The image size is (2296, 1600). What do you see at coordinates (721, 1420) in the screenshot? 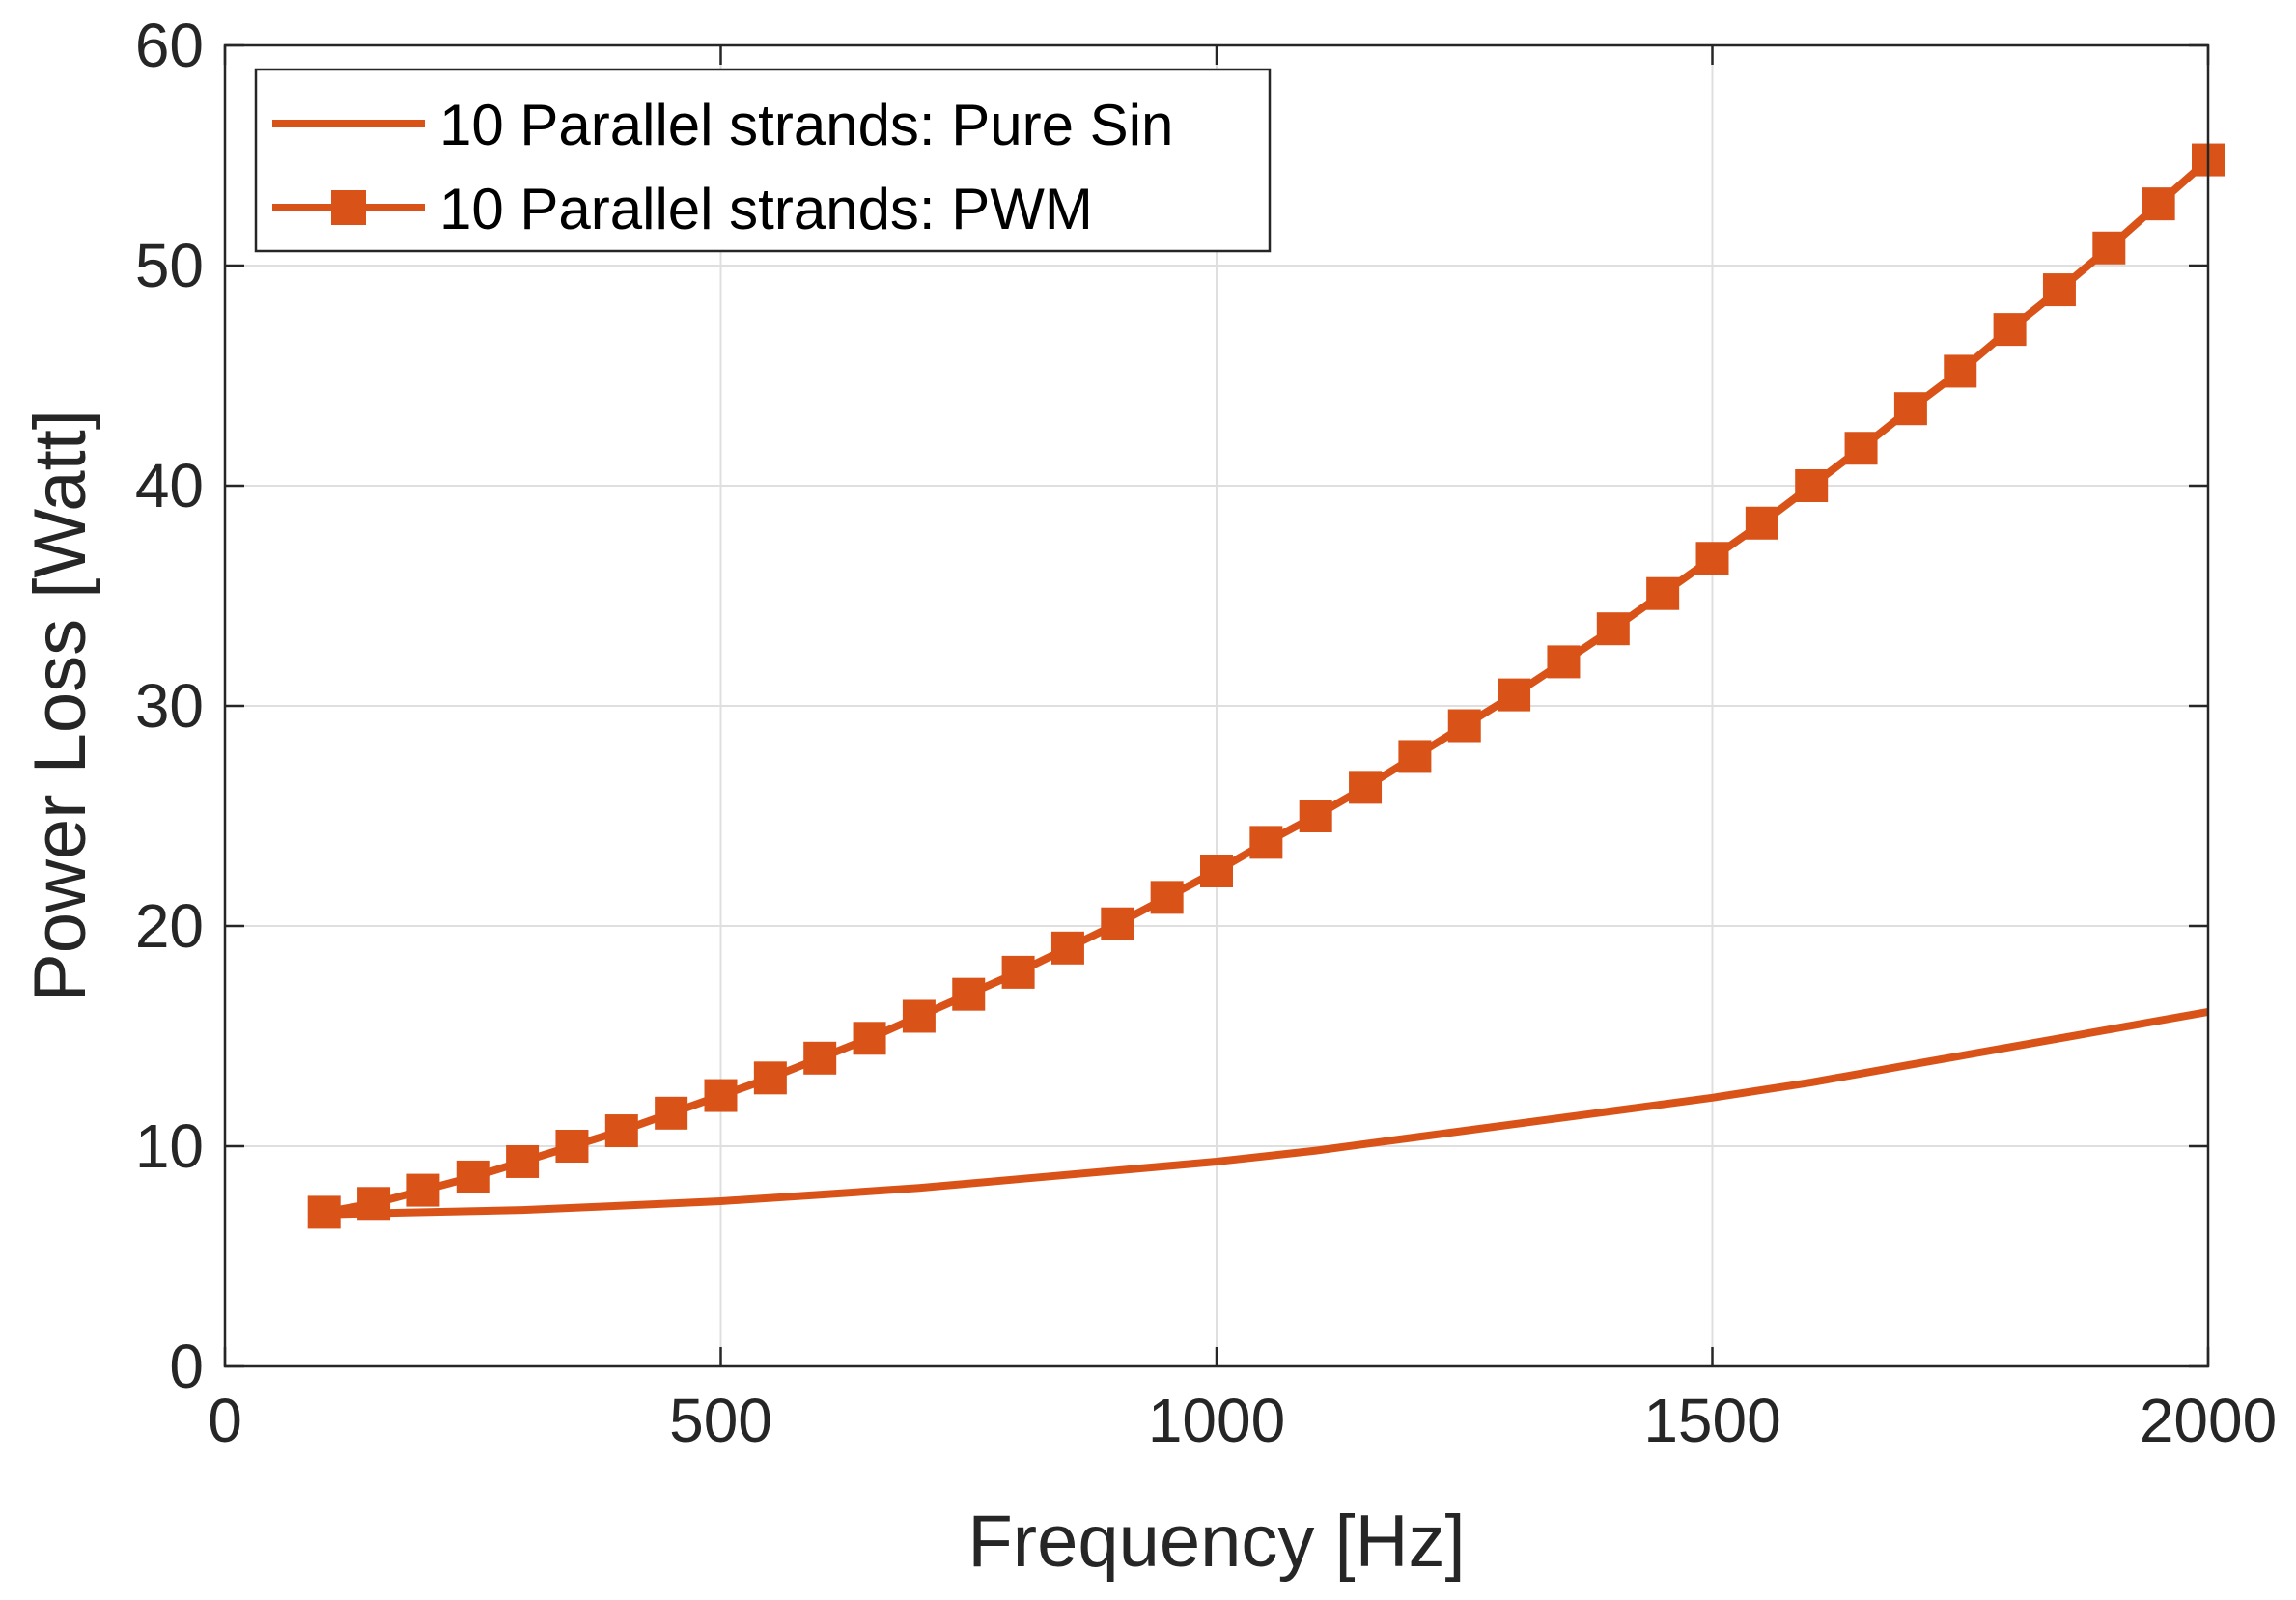
I see `x-tick-label: 500` at bounding box center [721, 1420].